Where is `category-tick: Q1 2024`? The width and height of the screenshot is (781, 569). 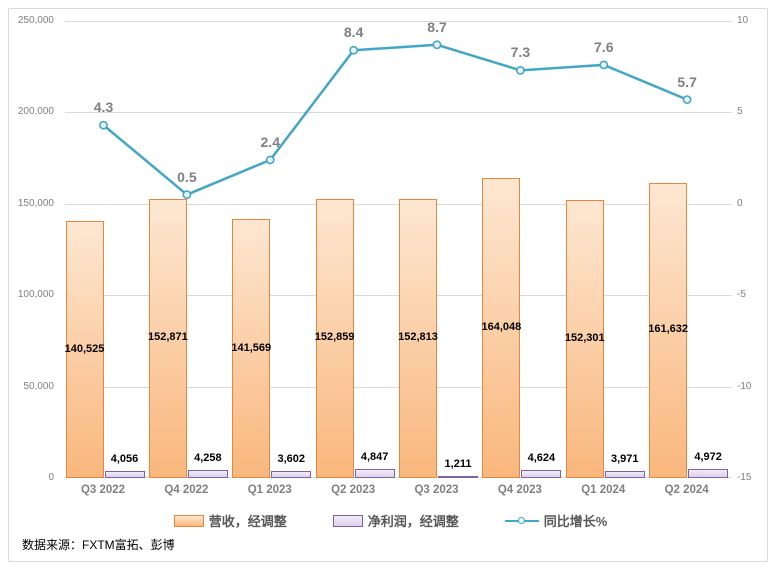 category-tick: Q1 2024 is located at coordinates (603, 490).